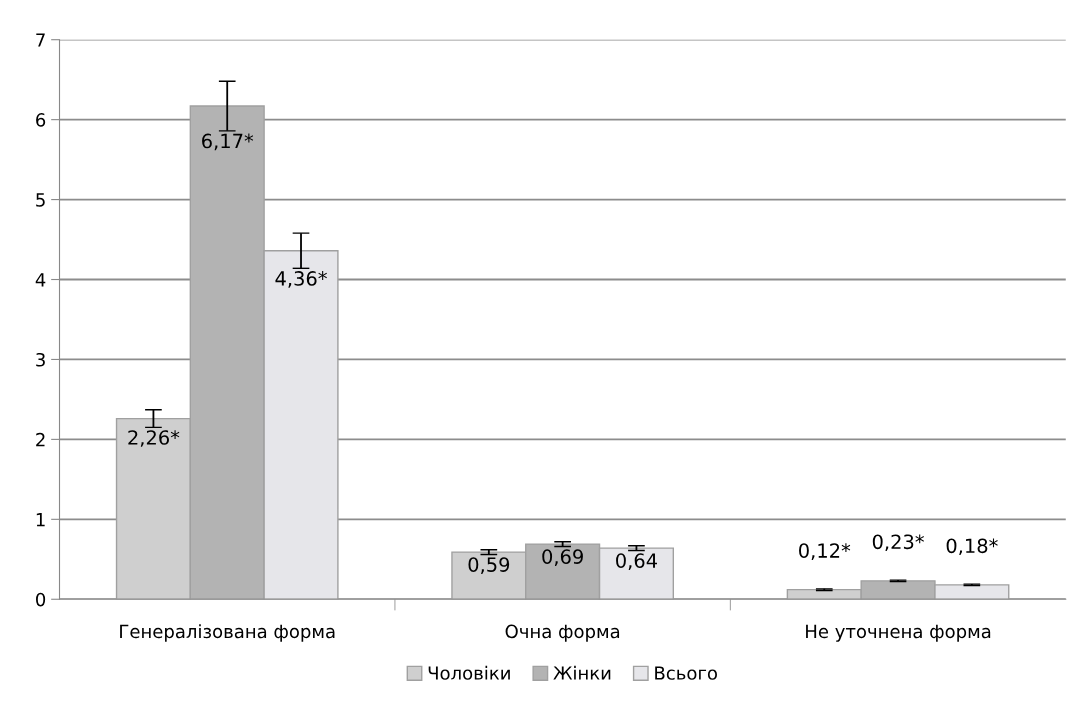 Image resolution: width=1082 pixels, height=722 pixels. Describe the element at coordinates (301, 279) in the screenshot. I see `data-label: 4,36*` at that location.